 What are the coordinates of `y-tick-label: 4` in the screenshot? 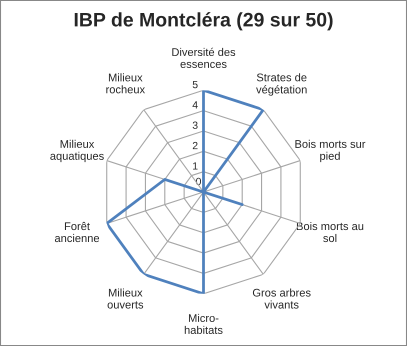 It's located at (195, 104).